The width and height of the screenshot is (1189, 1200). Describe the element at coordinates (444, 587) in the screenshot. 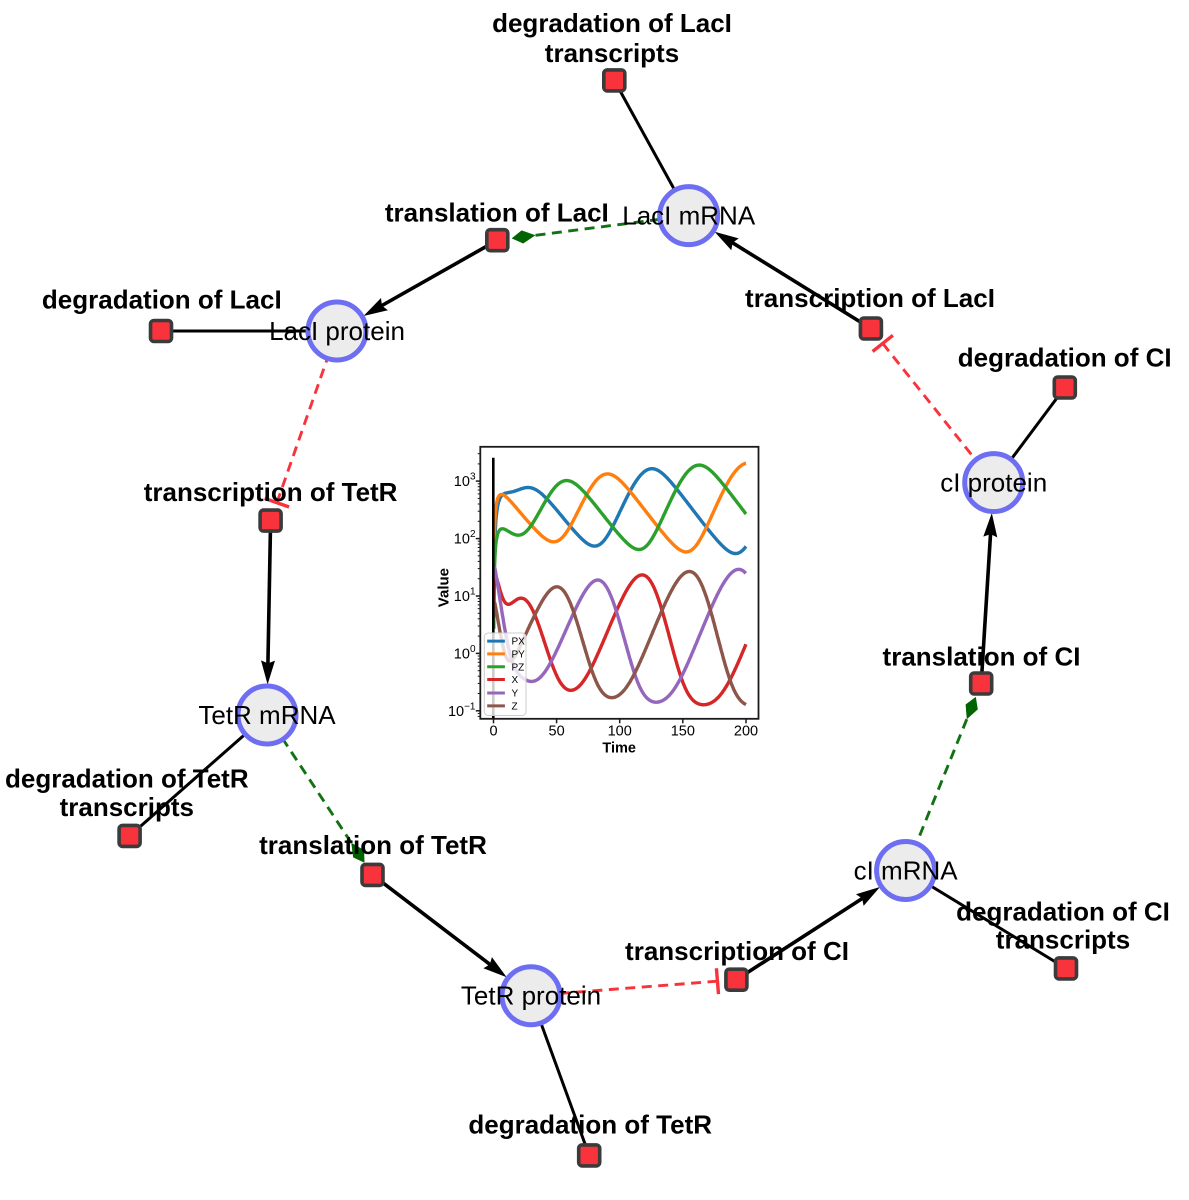

I see `svg-text: Value` at that location.